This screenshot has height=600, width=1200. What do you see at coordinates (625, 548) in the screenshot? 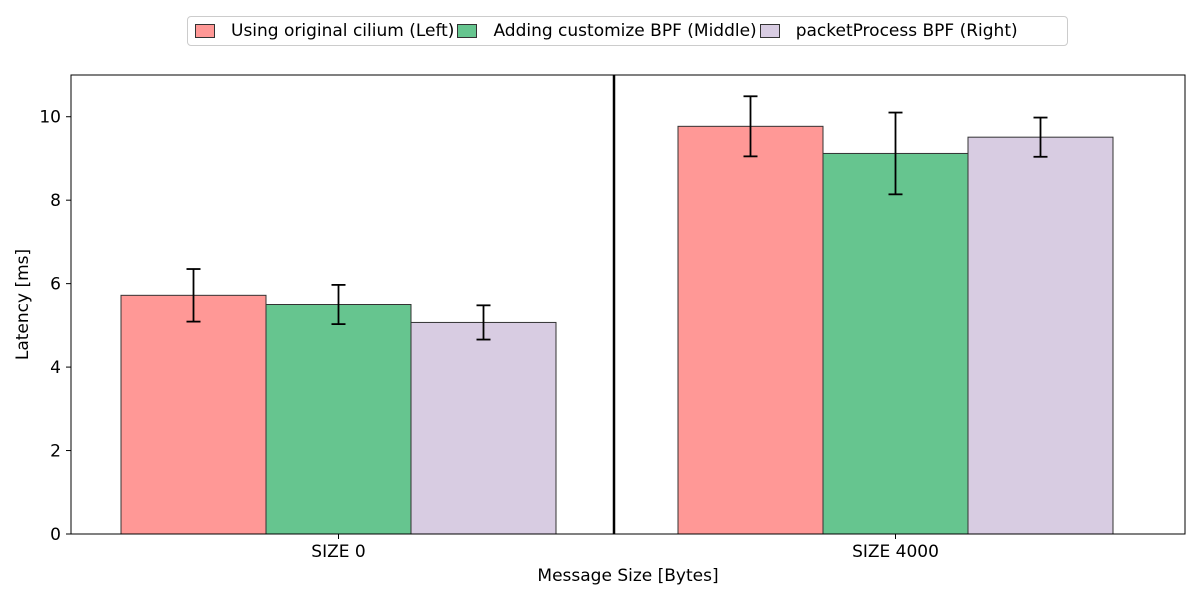
I see `x-axis: SIZE 0 SIZE 4000` at bounding box center [625, 548].